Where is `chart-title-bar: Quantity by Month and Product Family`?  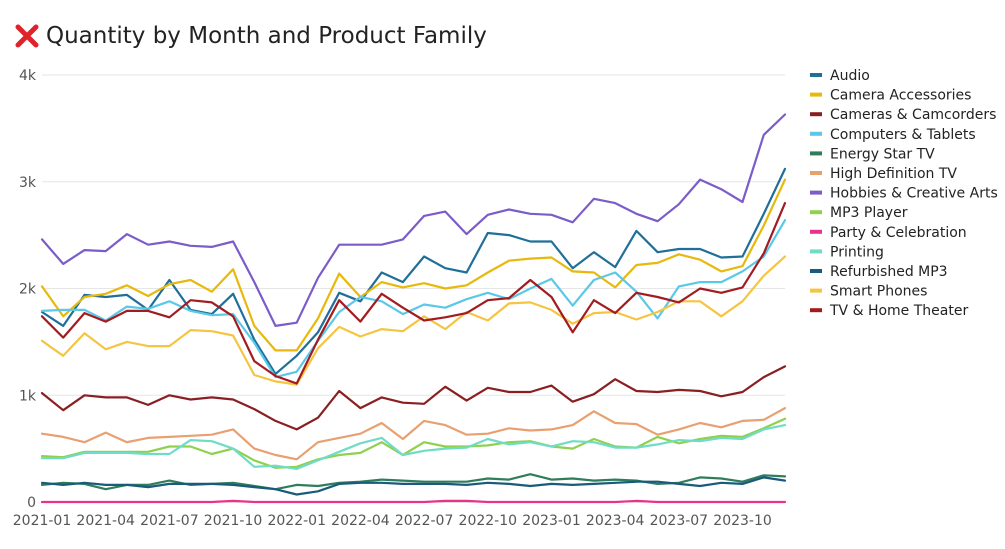
chart-title-bar: Quantity by Month and Product Family is located at coordinates (250, 36).